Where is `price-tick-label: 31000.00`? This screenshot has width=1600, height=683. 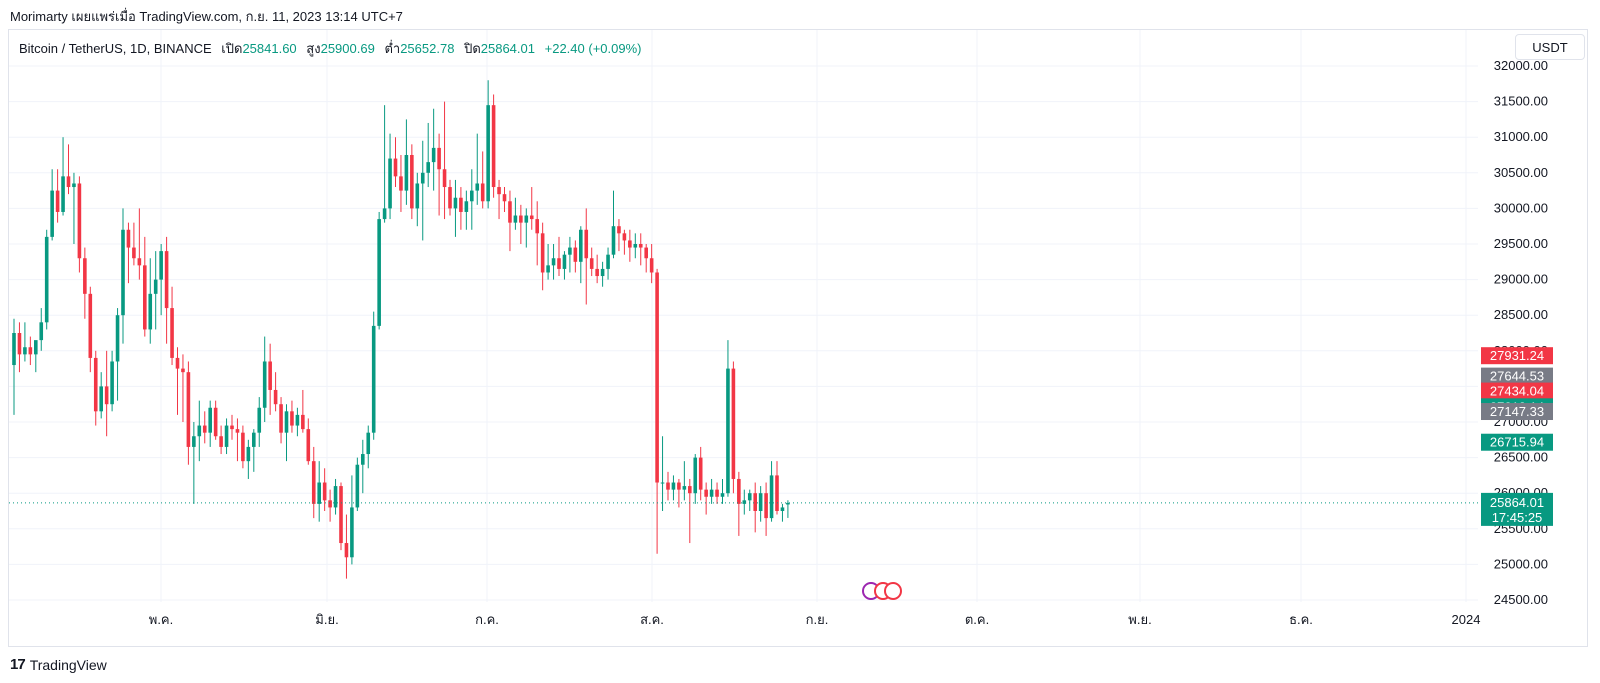
price-tick-label: 31000.00 is located at coordinates (1521, 136).